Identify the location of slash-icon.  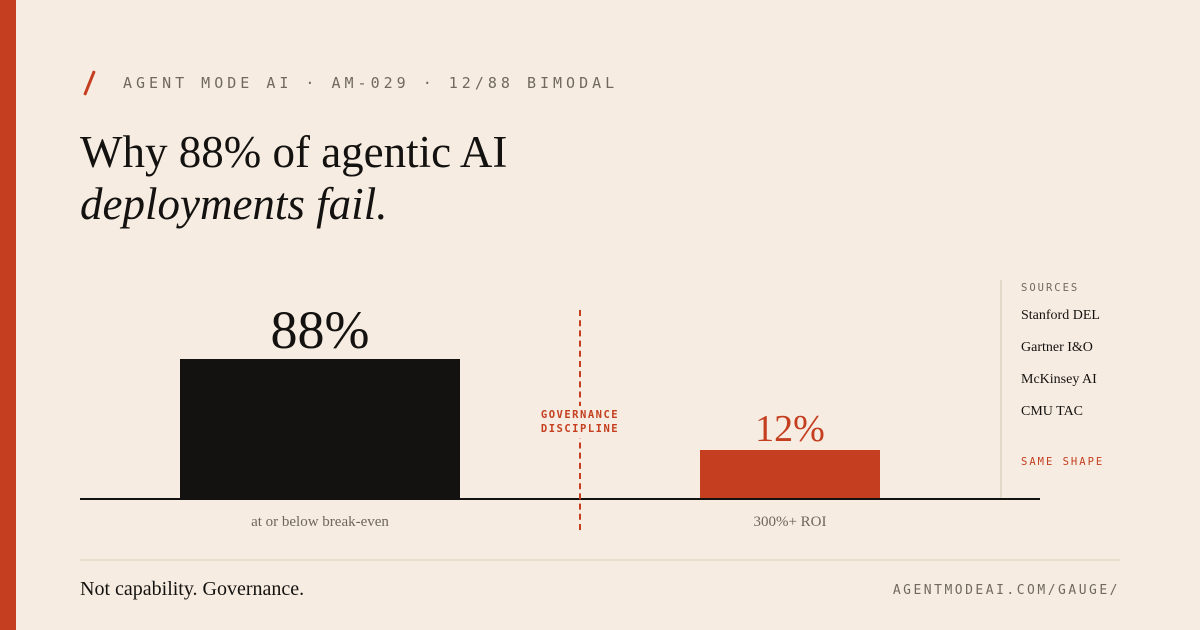
(89, 83).